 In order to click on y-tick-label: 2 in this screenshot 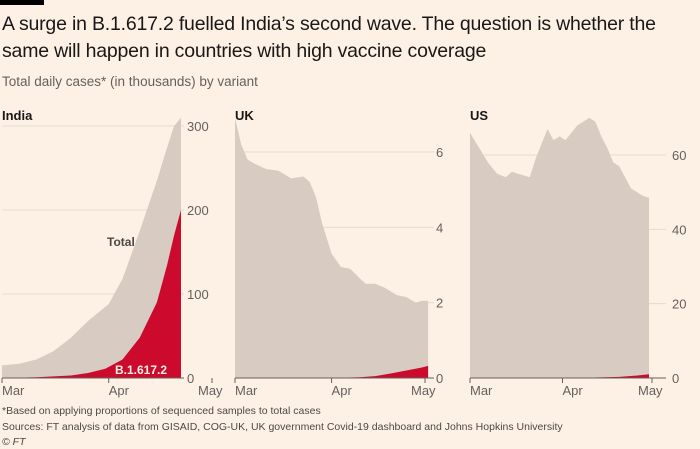, I will do `click(439, 303)`.